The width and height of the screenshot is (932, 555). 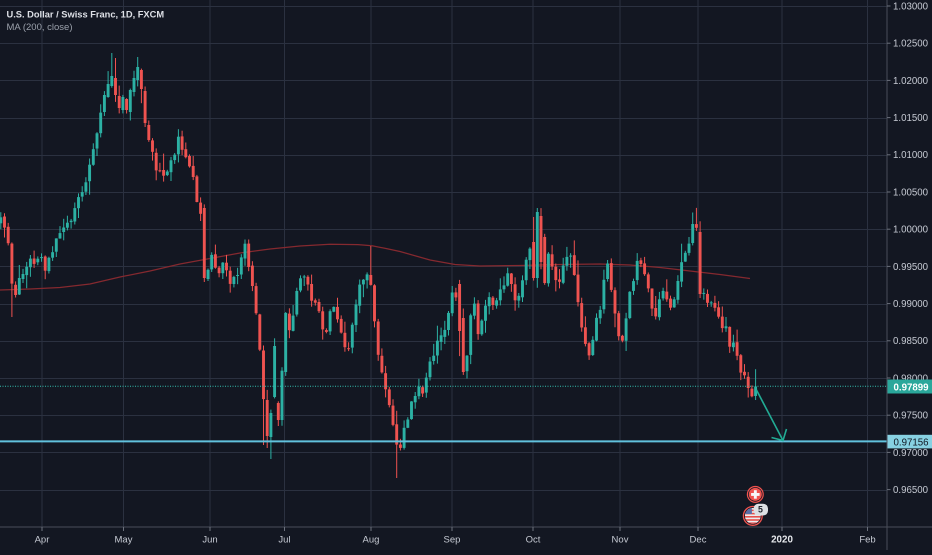 I want to click on svg-text: Oct, so click(x=533, y=540).